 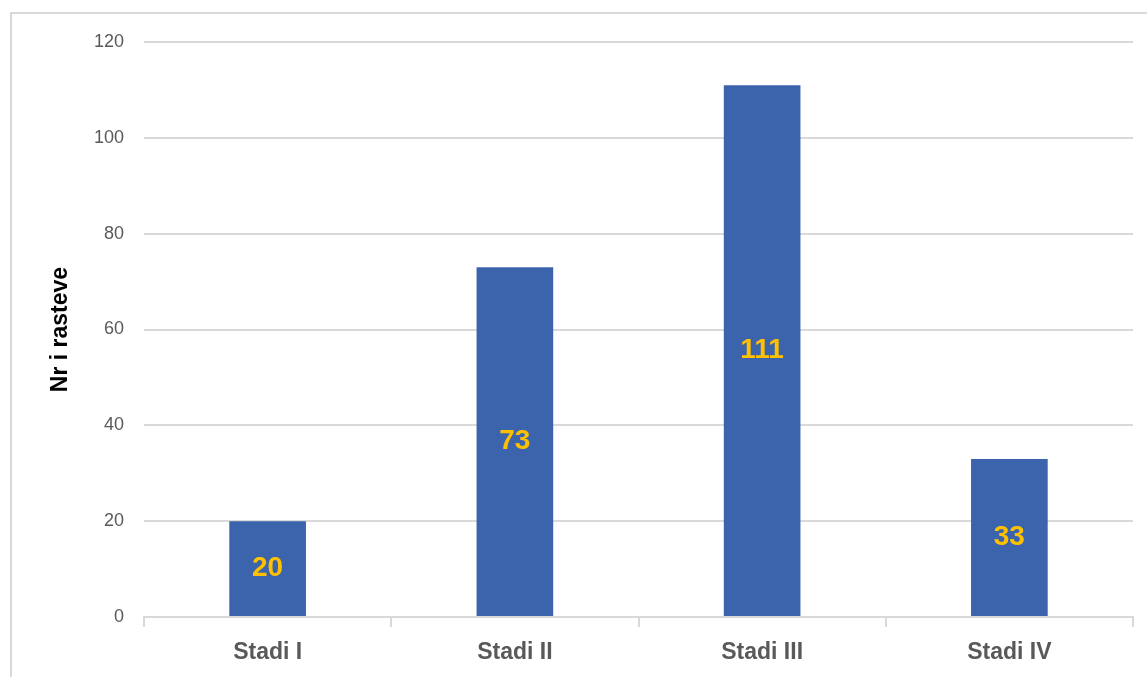 I want to click on data-label: 111, so click(x=762, y=349).